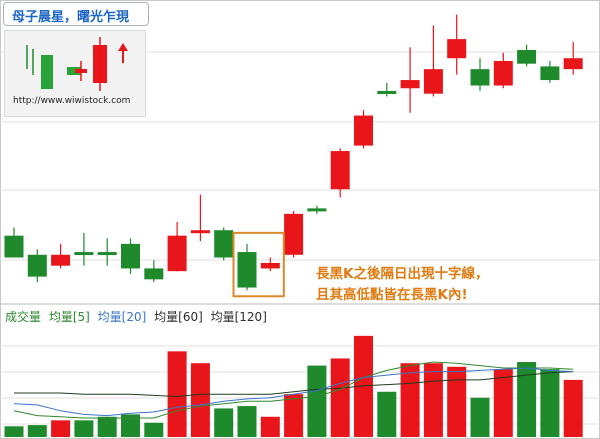 The image size is (600, 439). Describe the element at coordinates (178, 317) in the screenshot. I see `legend-item-ma60: 均量[60]` at that location.